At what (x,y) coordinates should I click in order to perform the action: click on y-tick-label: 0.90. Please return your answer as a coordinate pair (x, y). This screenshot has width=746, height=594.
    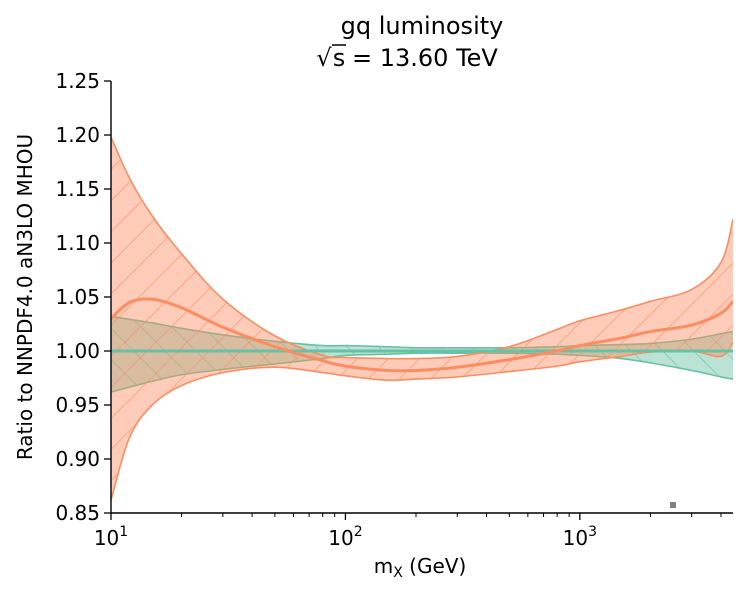
    Looking at the image, I should click on (77, 459).